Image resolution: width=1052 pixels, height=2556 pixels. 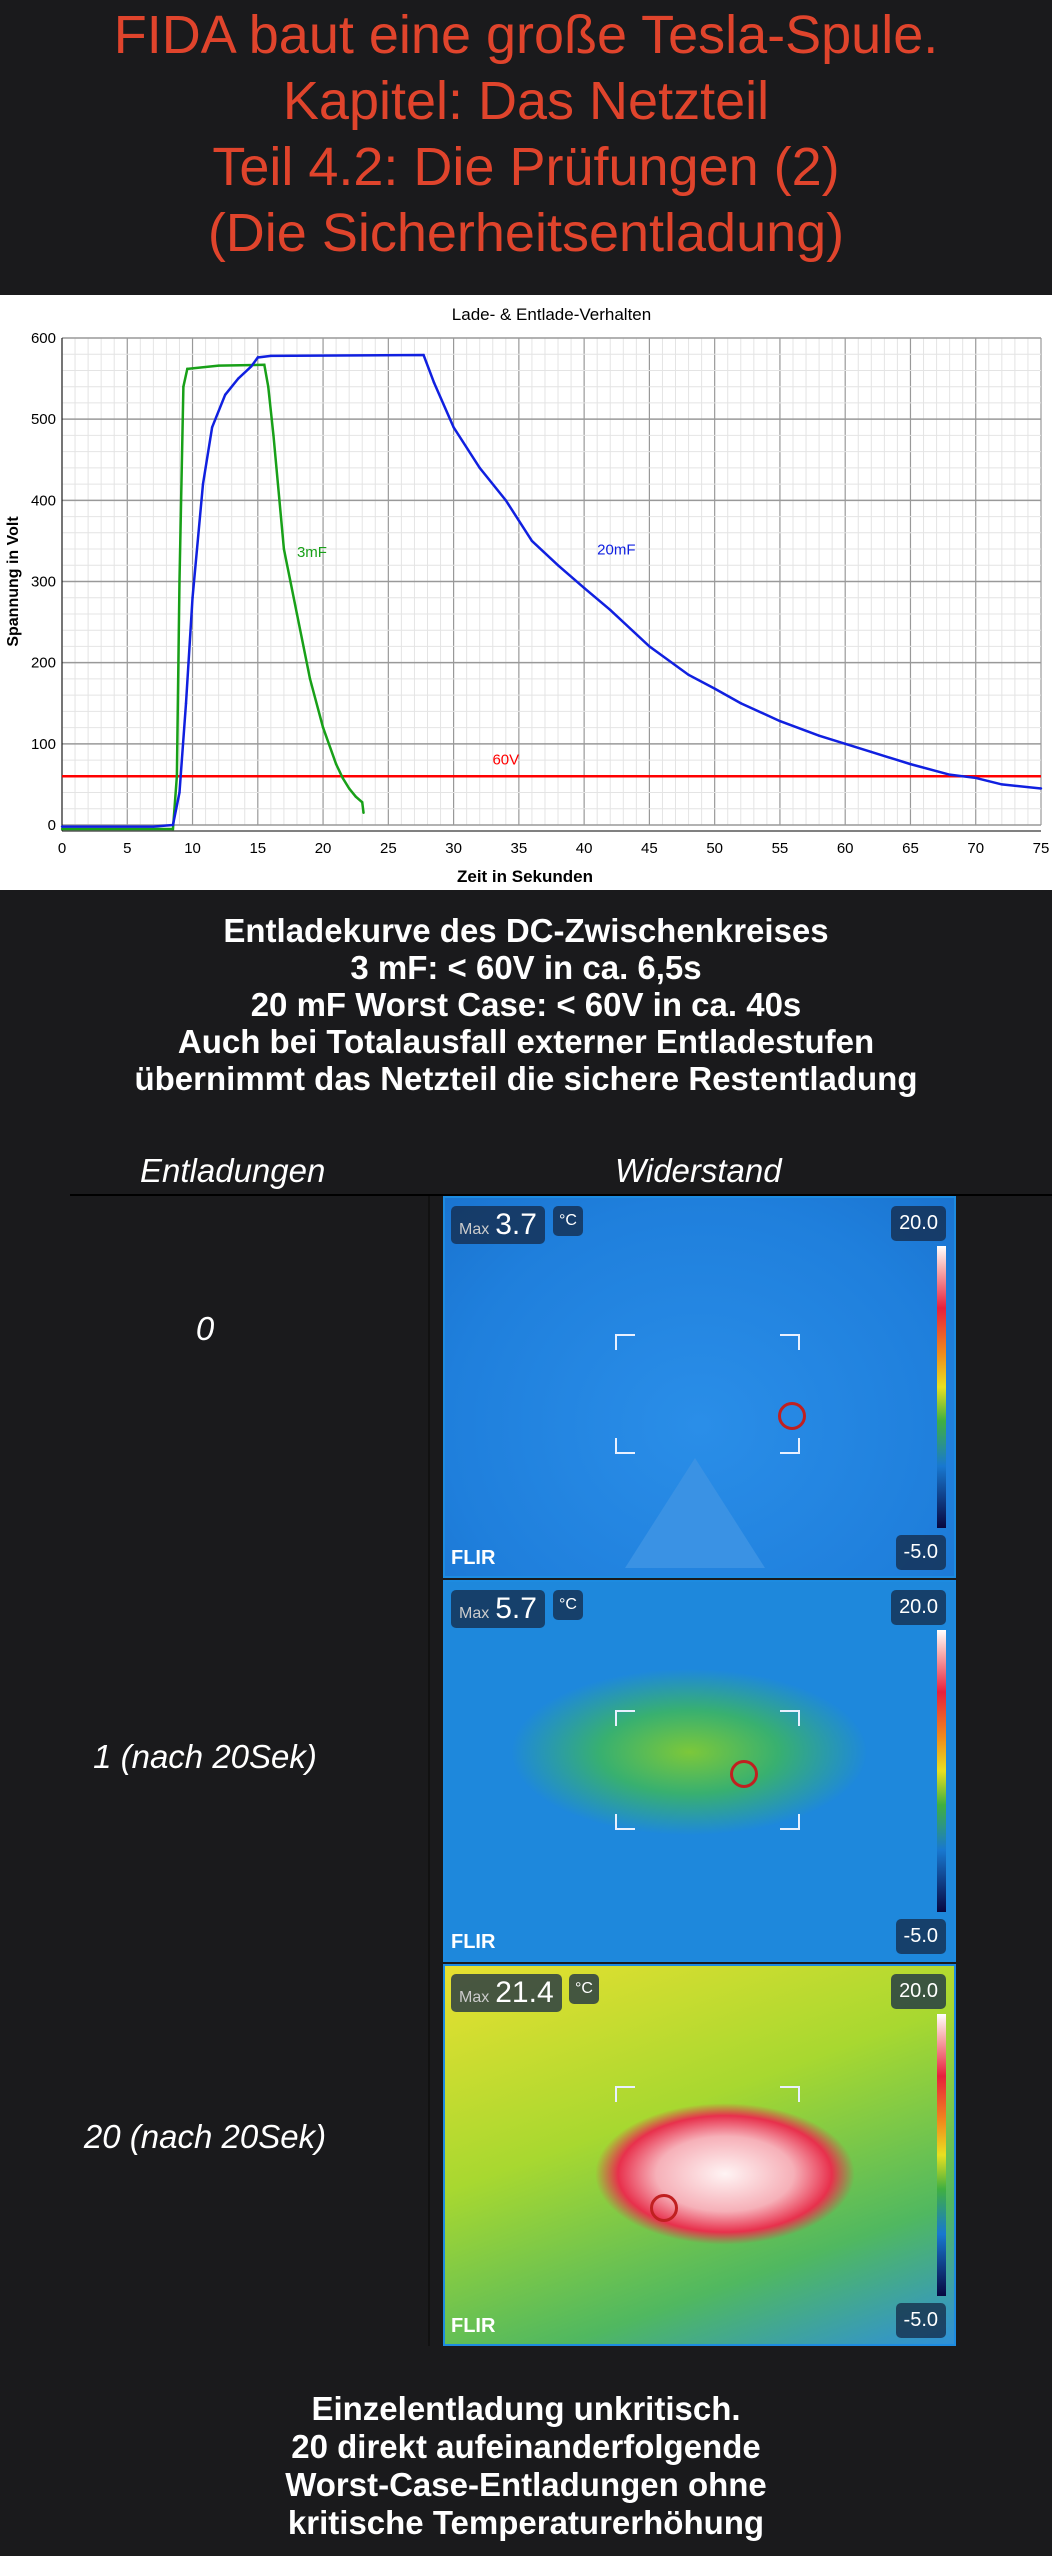 What do you see at coordinates (714, 848) in the screenshot?
I see `x-tick-label: 50` at bounding box center [714, 848].